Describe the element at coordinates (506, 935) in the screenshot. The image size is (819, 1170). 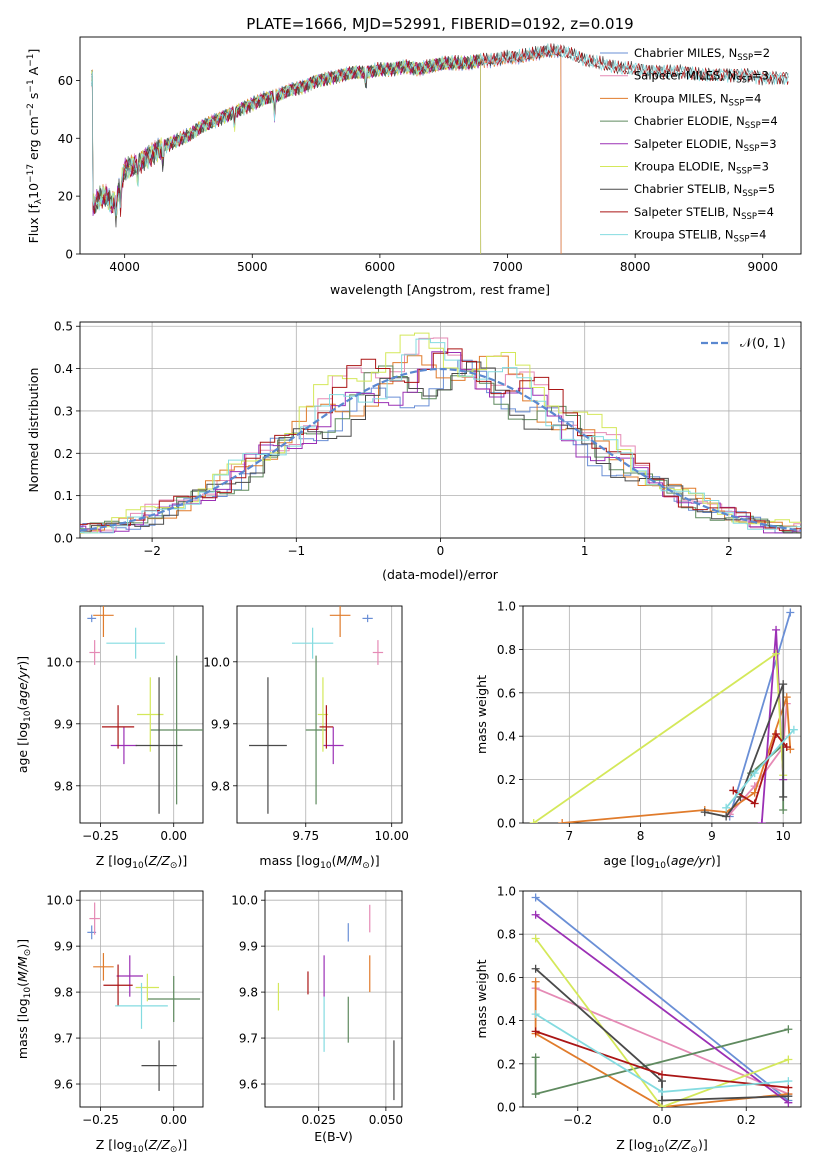
I see `y-tick-label: 0.8` at that location.